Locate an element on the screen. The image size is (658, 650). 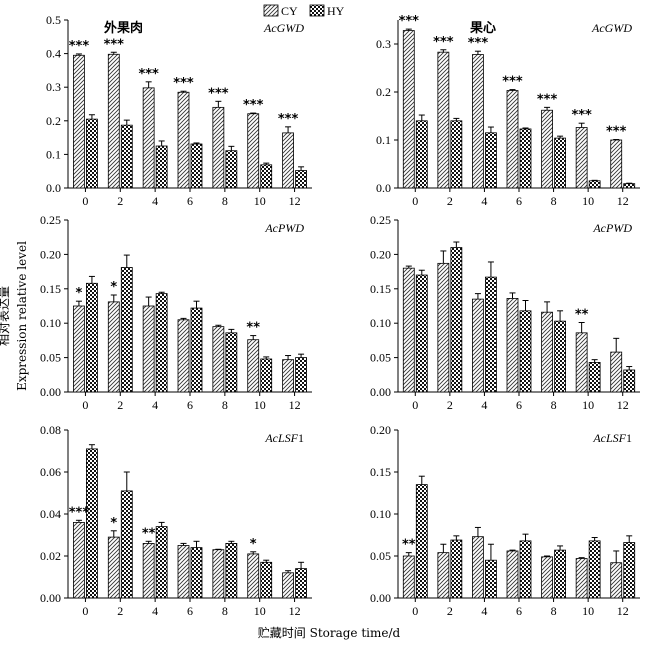
gene-label: AcLSF1 is located at coordinates (612, 438).